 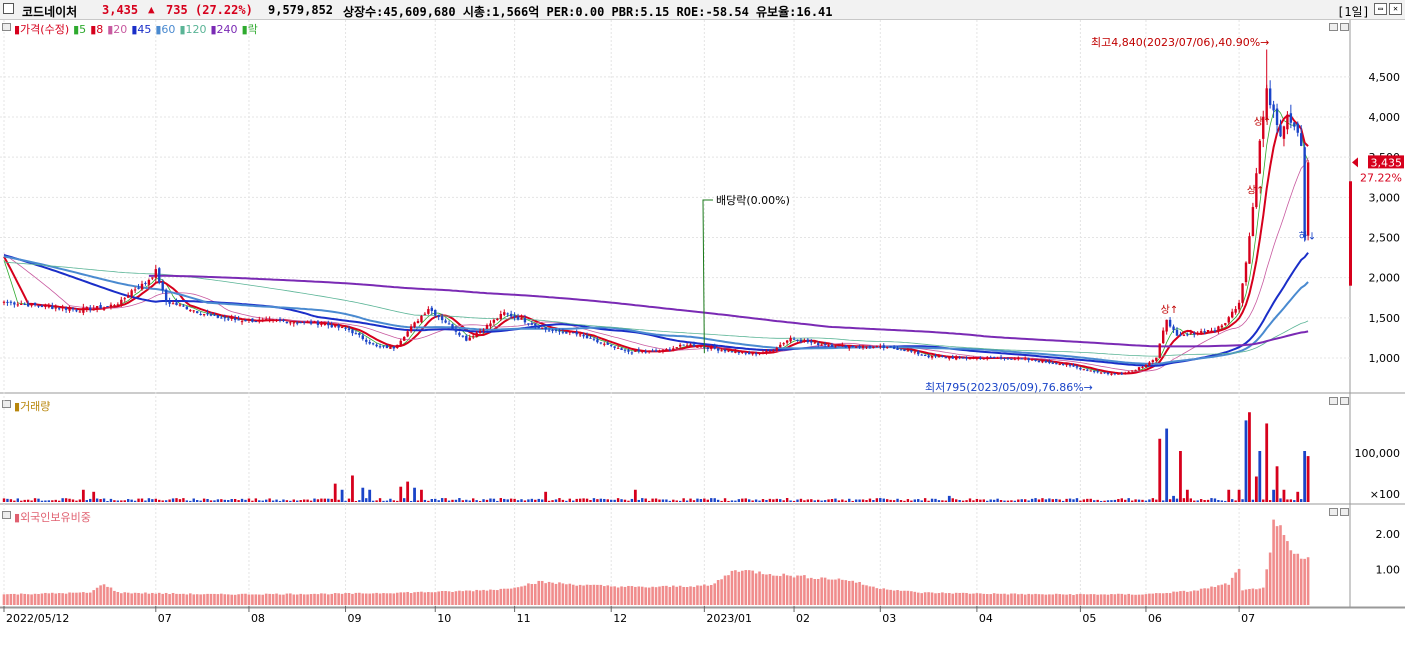 I want to click on up-arrow-icon: ▲, so click(x=151, y=9).